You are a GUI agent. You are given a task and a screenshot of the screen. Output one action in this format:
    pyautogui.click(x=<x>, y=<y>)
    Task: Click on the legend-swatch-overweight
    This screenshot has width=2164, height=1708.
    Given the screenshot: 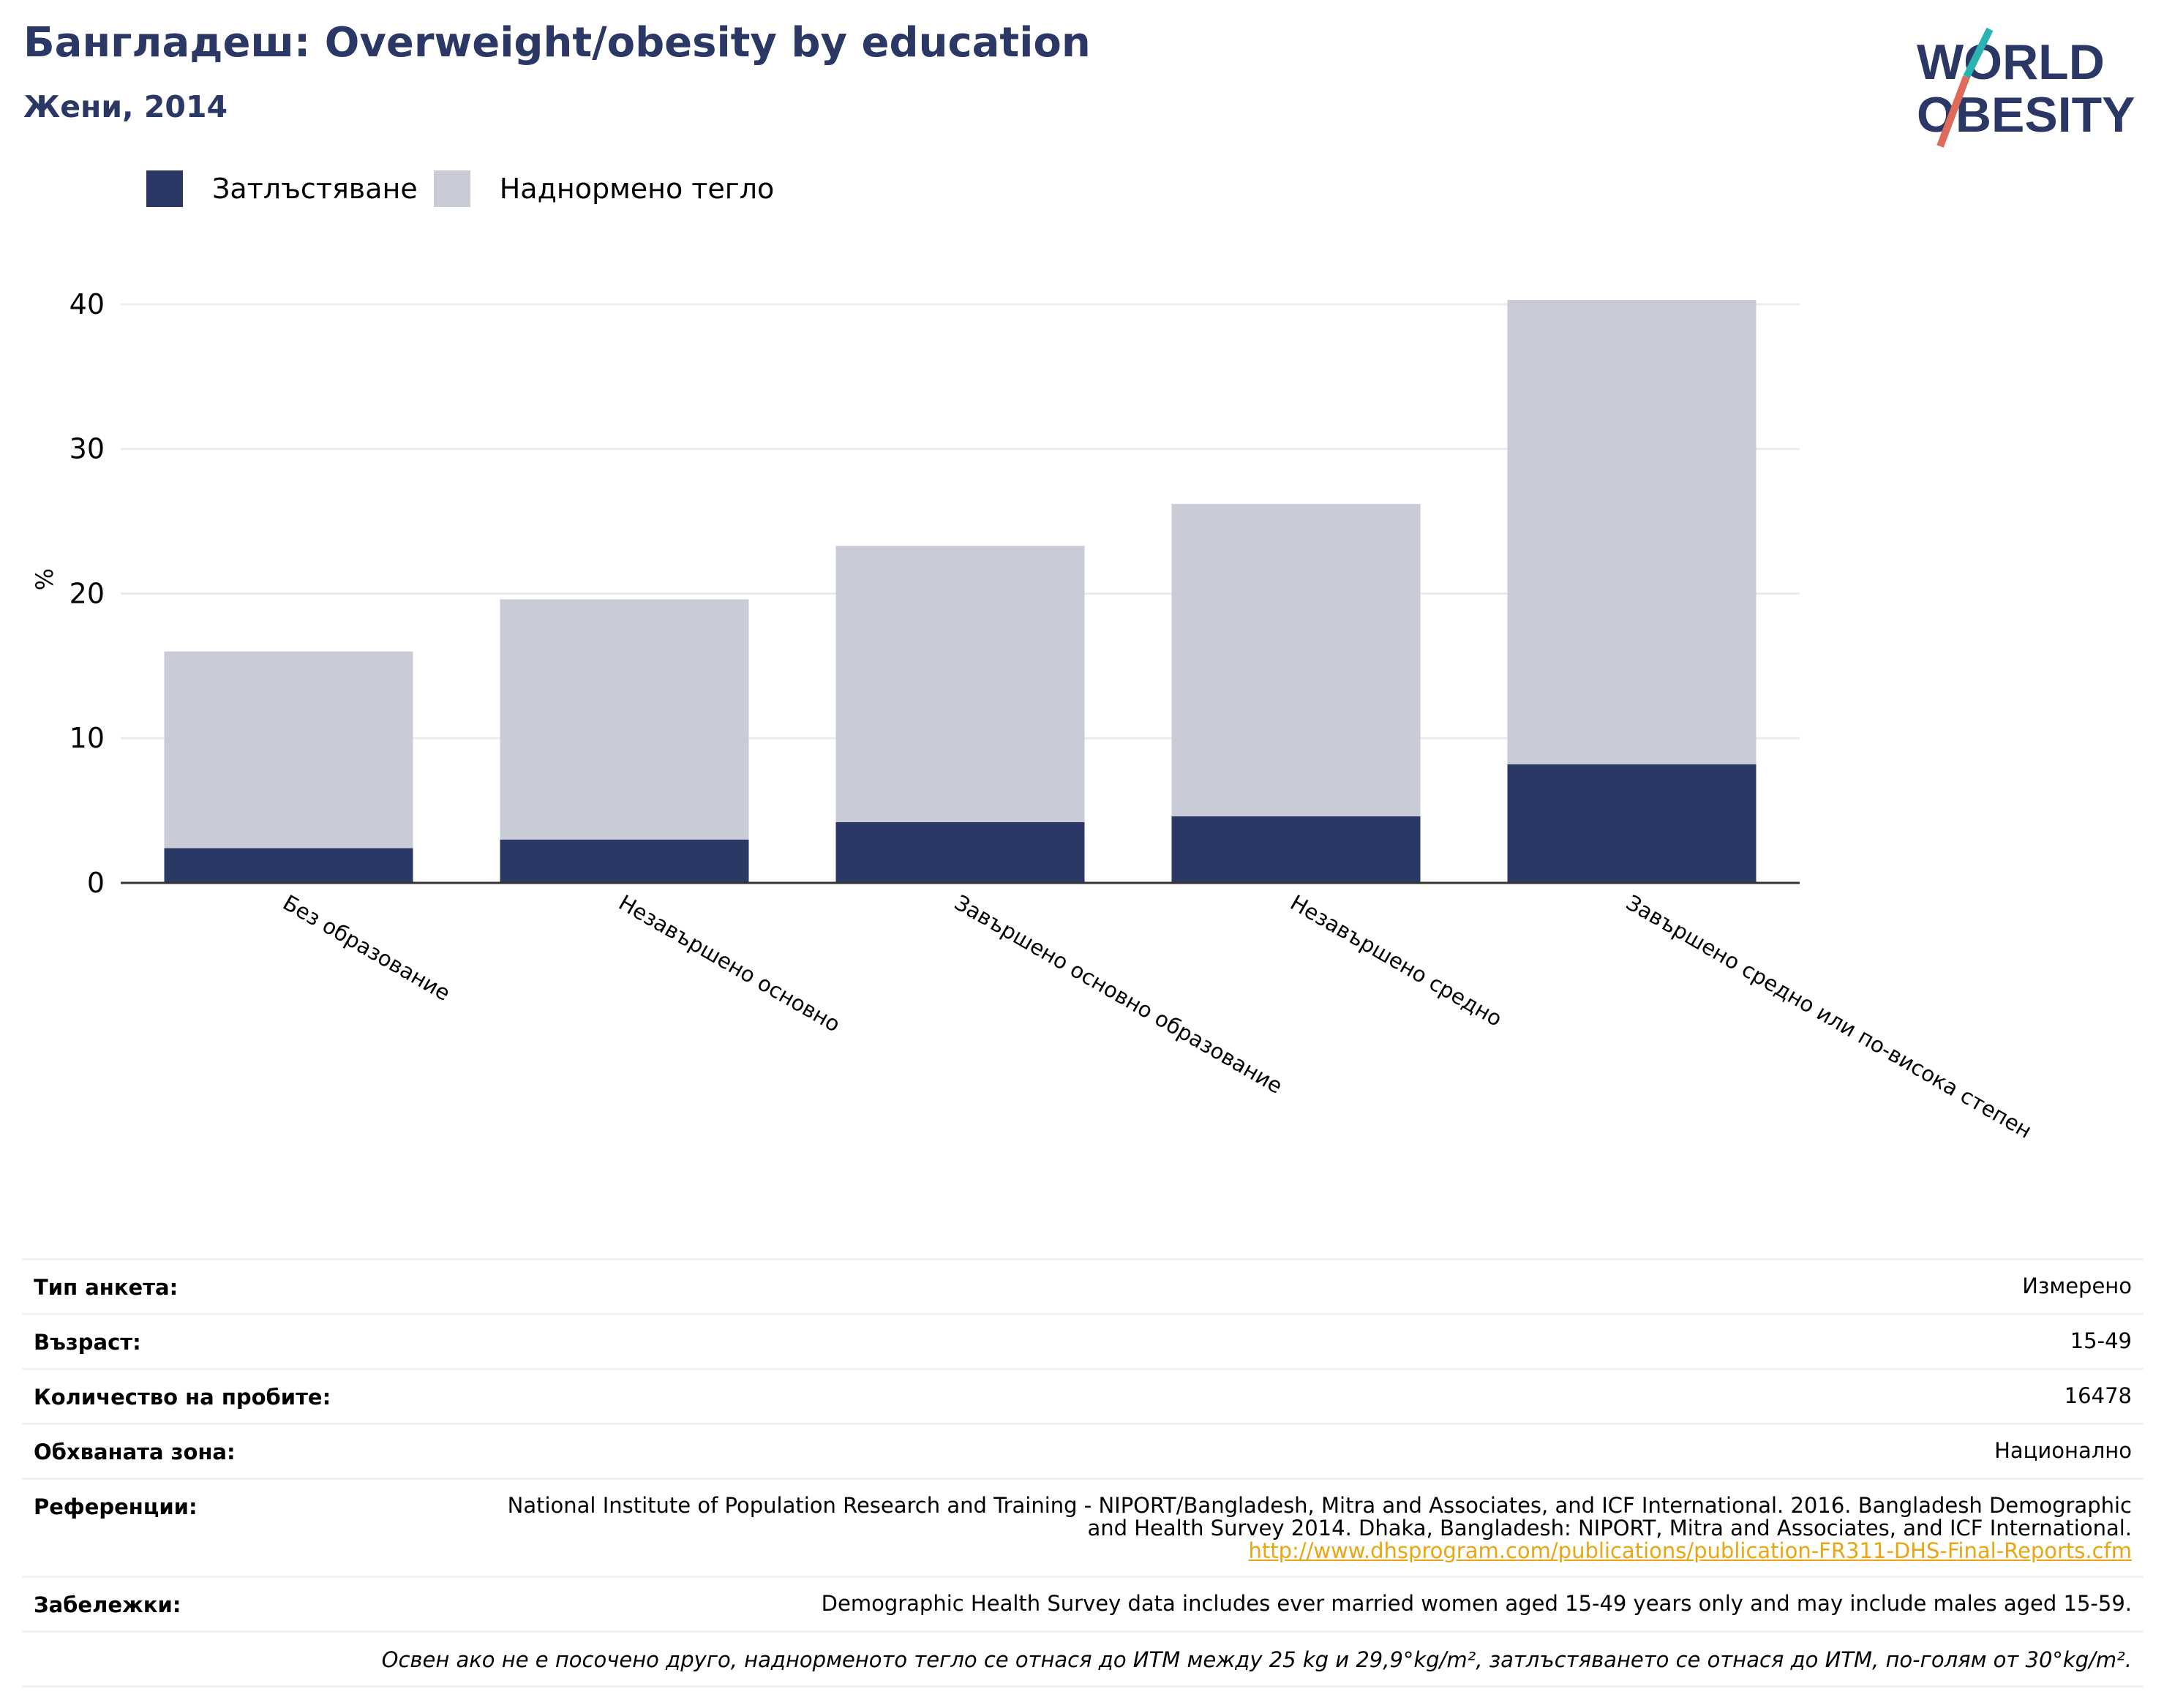 What is the action you would take?
    pyautogui.click(x=451, y=188)
    